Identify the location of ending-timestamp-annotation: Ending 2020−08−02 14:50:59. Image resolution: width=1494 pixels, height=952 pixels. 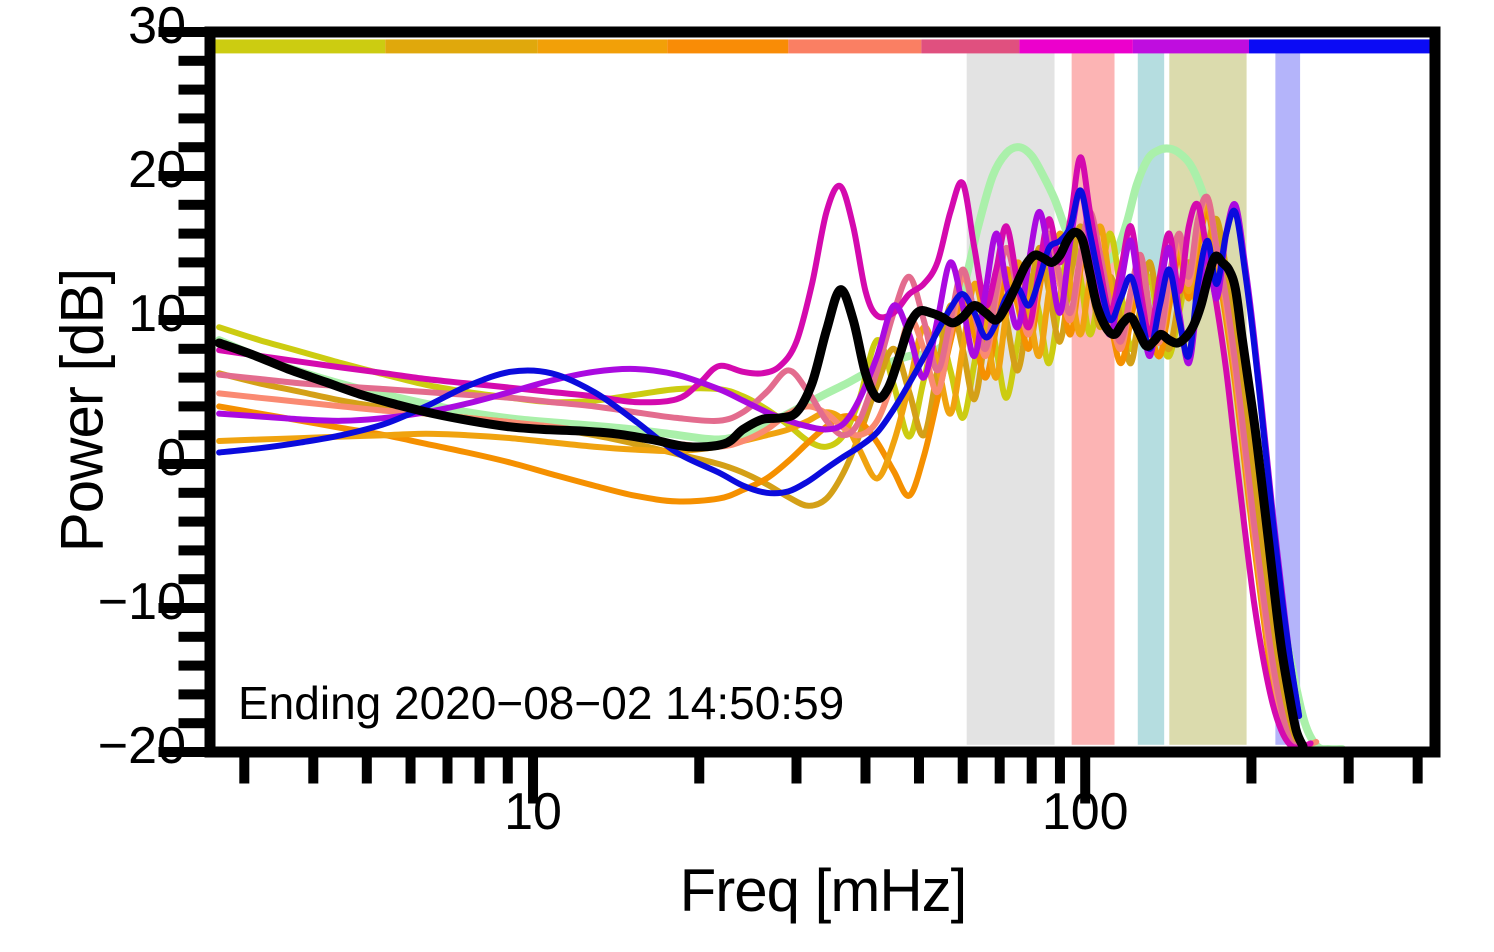
(541, 703).